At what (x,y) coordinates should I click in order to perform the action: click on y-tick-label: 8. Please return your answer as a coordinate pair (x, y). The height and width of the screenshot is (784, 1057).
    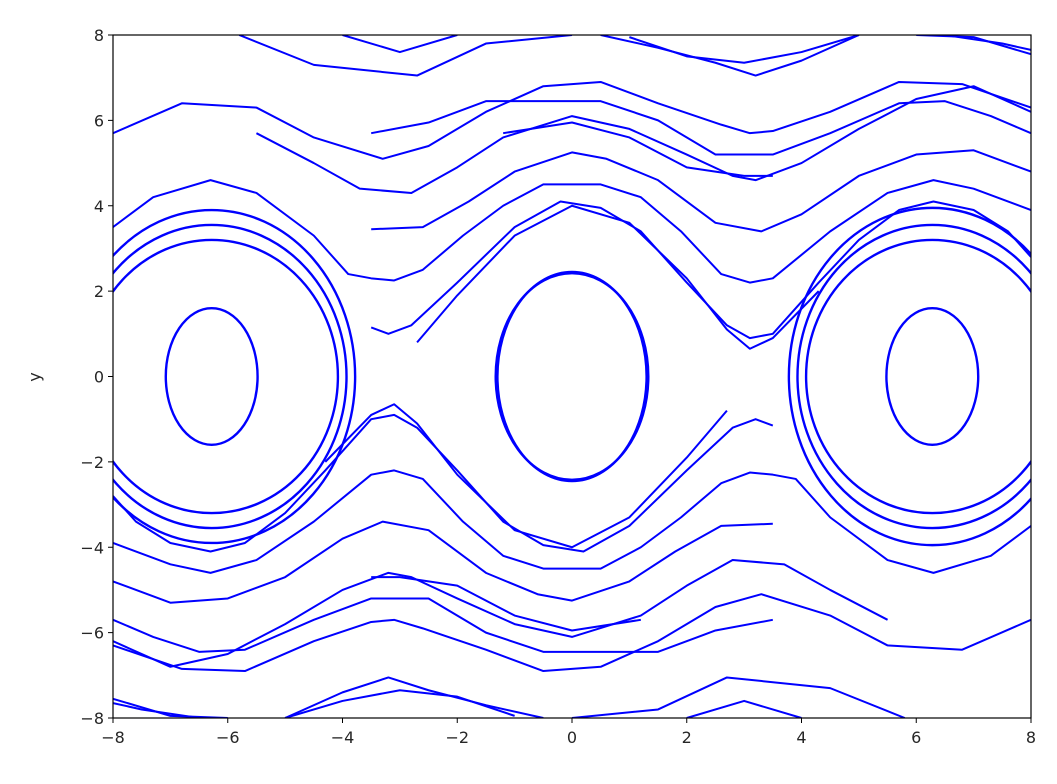
    Looking at the image, I should click on (99, 35).